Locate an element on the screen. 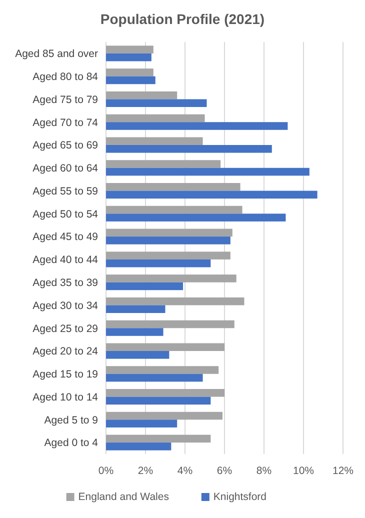 Image resolution: width=365 pixels, height=518 pixels. y-tick-label: Aged 70 to 74 is located at coordinates (65, 122).